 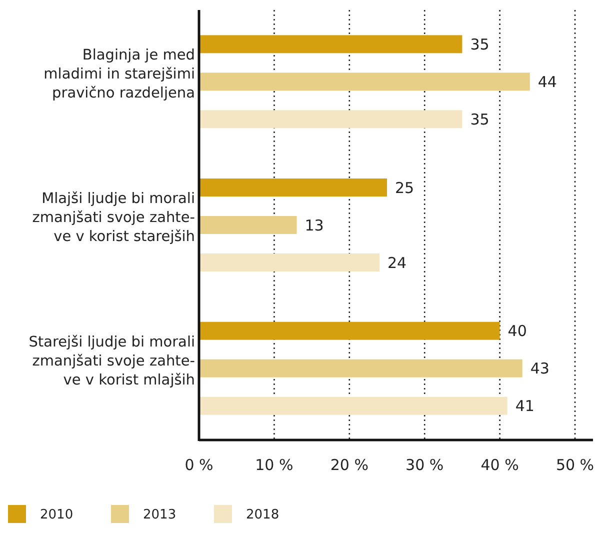 I want to click on legend-label: 2018, so click(x=263, y=515).